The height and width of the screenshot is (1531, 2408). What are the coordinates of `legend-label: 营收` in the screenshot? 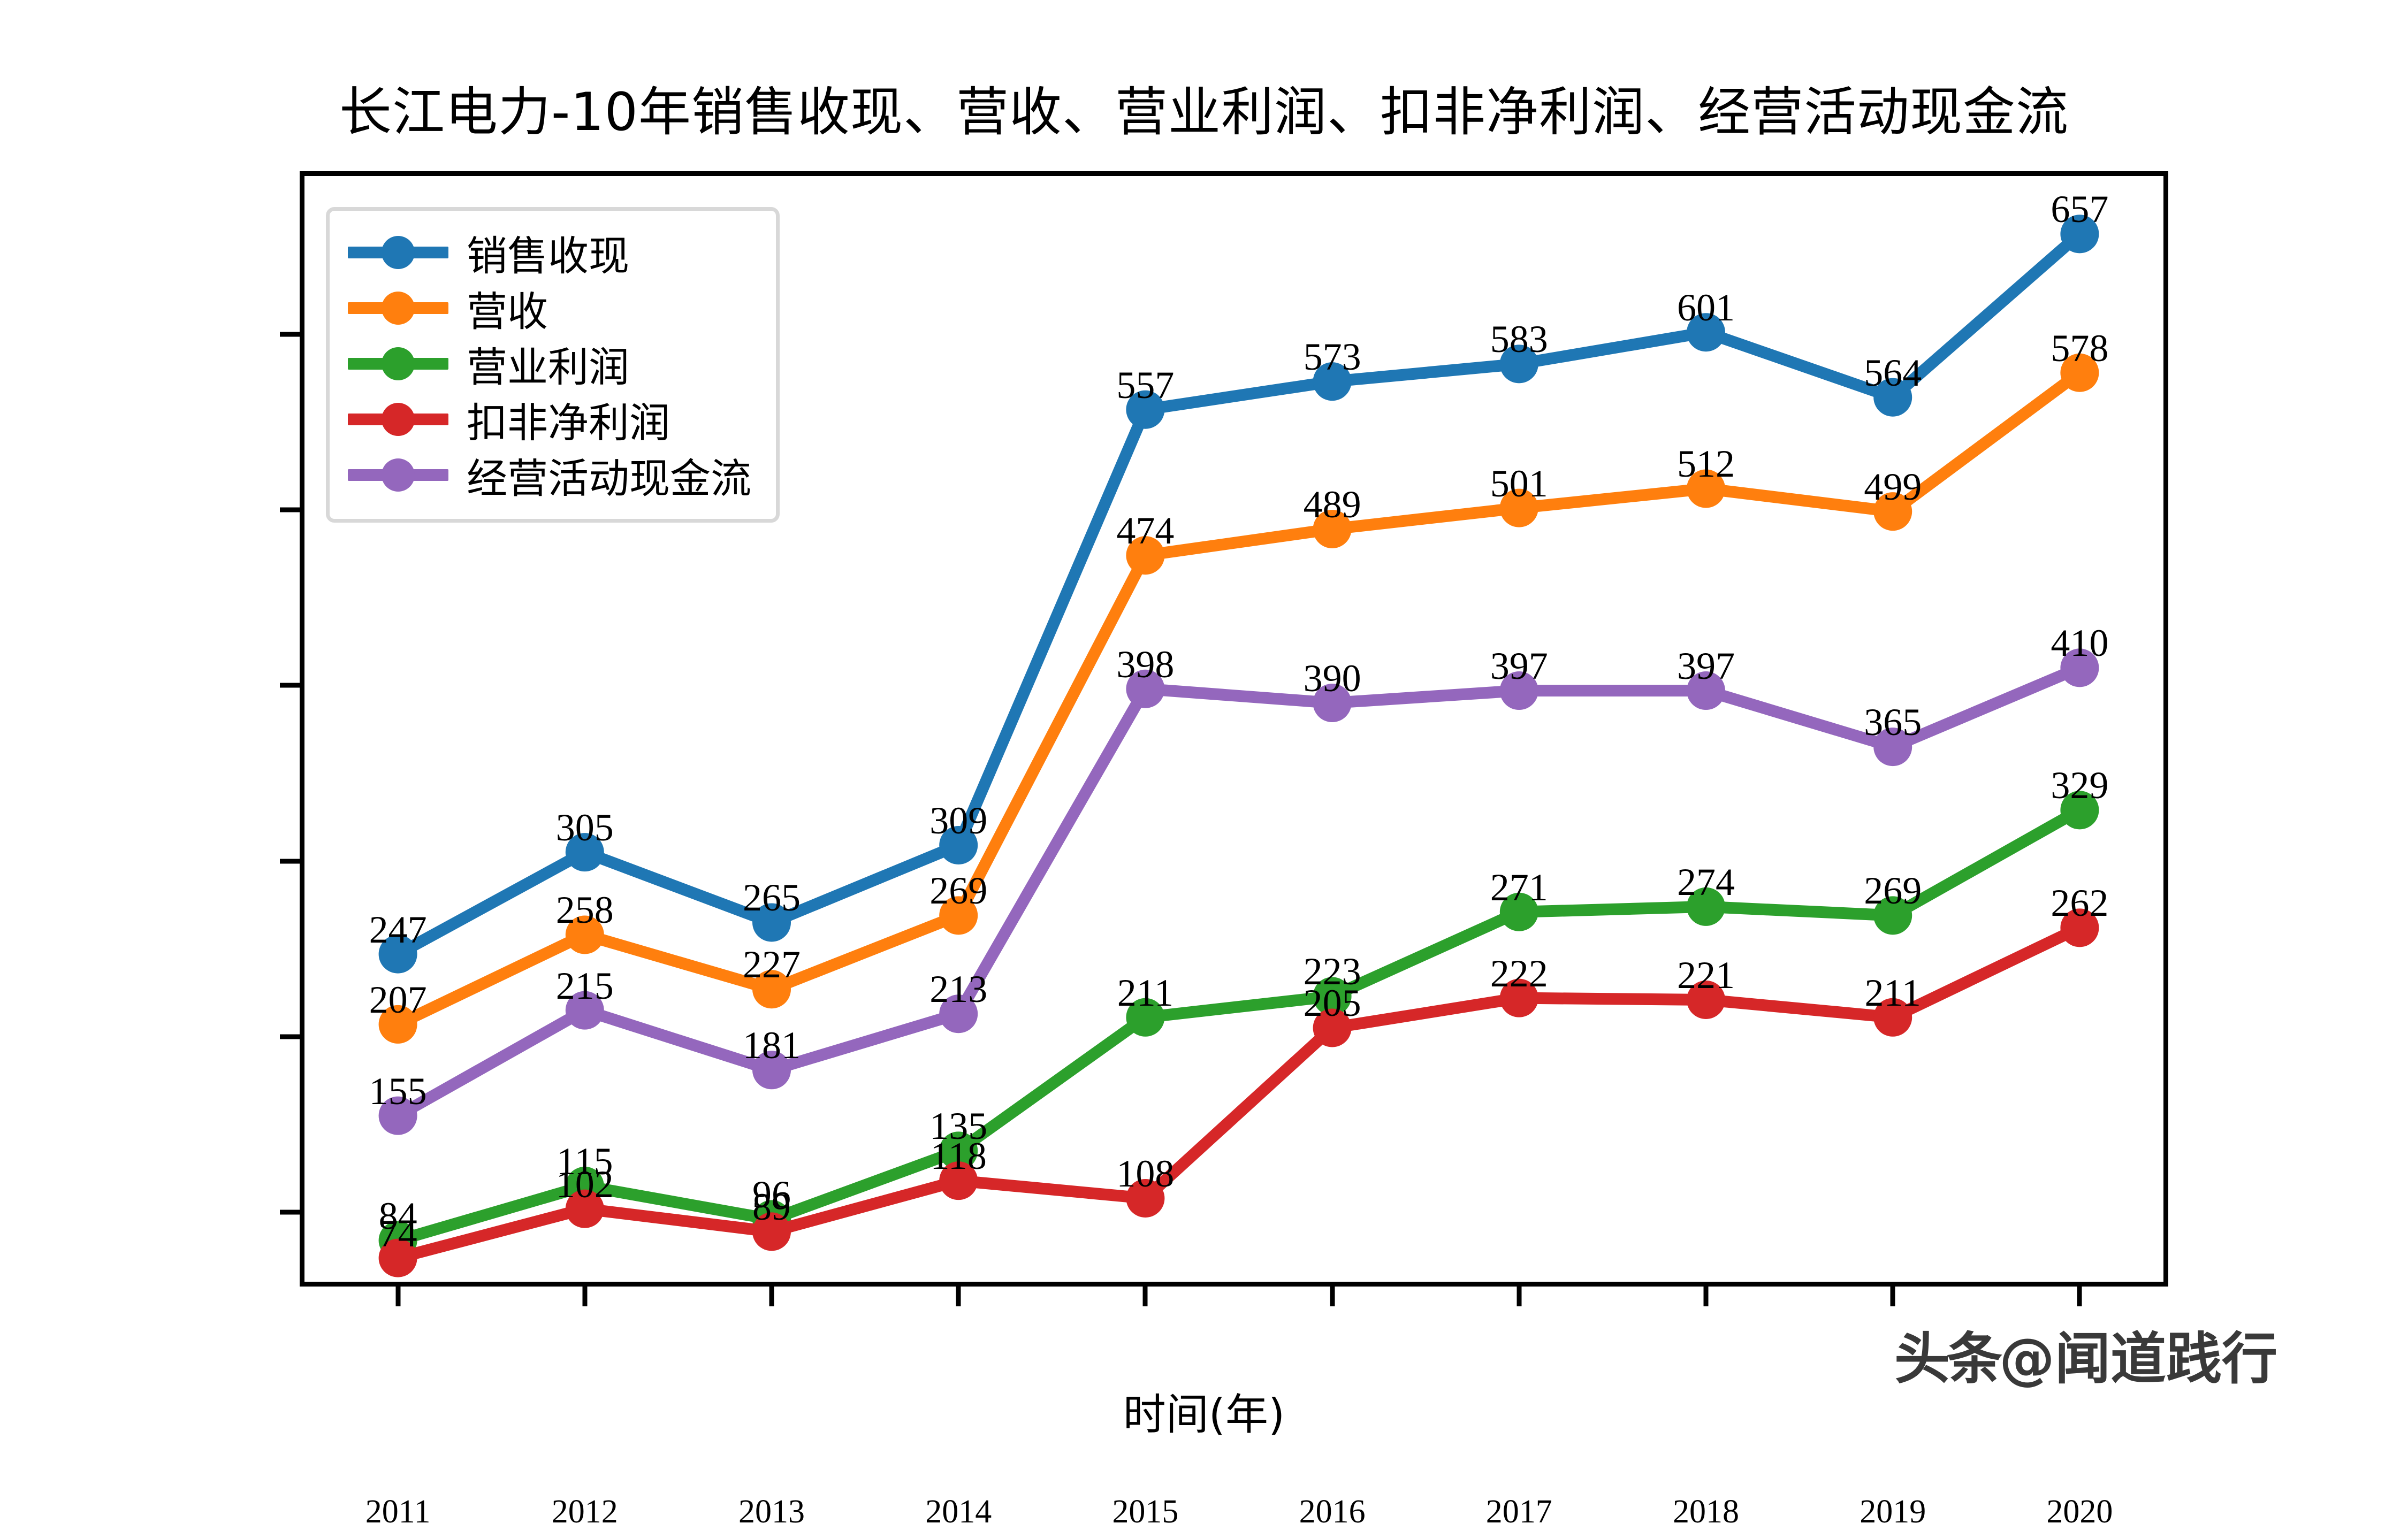 It's located at (507, 311).